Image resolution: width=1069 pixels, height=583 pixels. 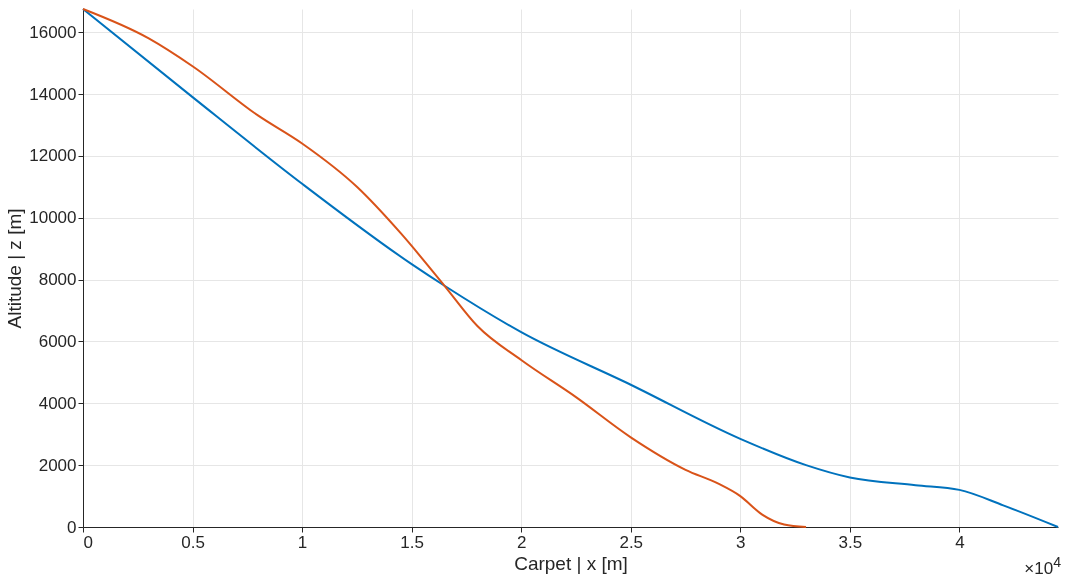 What do you see at coordinates (412, 542) in the screenshot?
I see `x-tick-label: 1.5` at bounding box center [412, 542].